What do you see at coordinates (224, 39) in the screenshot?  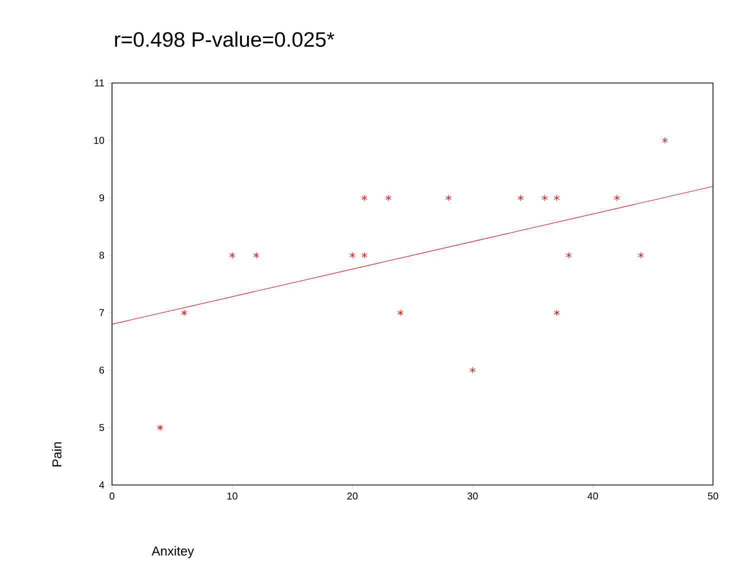 I see `chart-title: r=0.498 P-value=0.025*` at bounding box center [224, 39].